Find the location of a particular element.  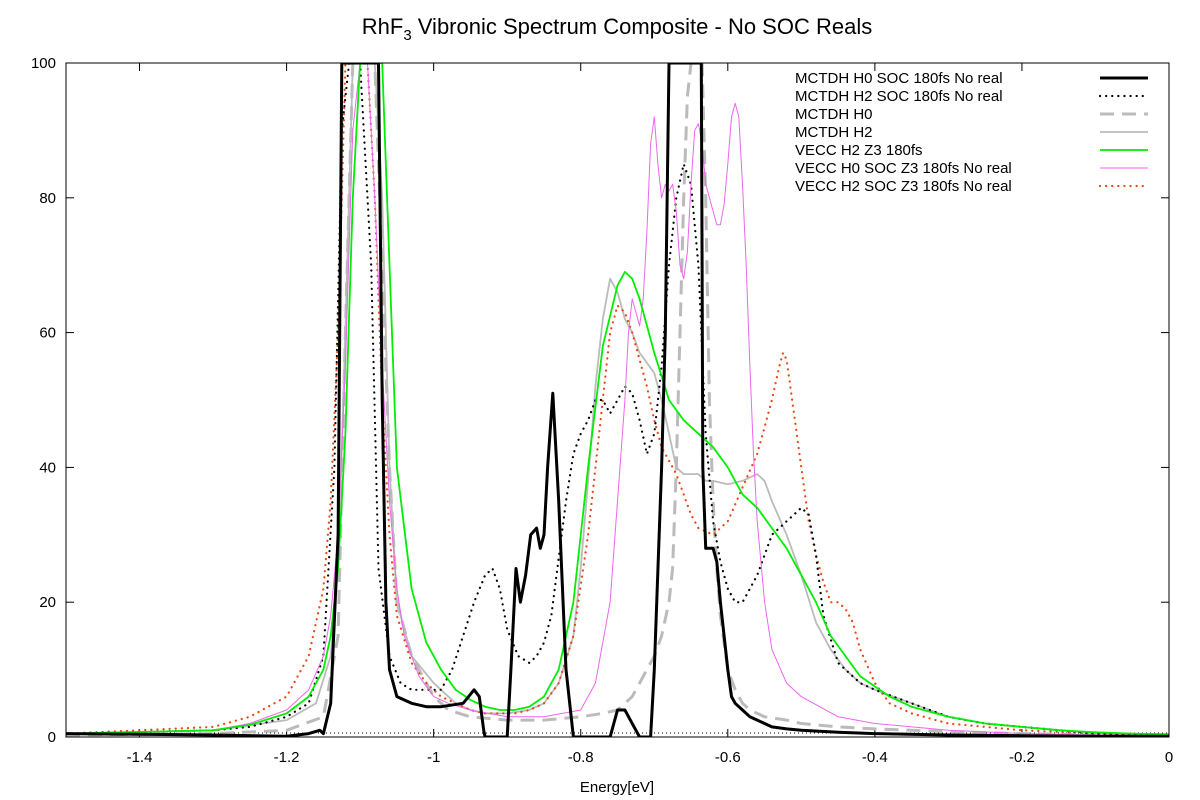

y-tick-label: 60 is located at coordinates (47, 333).